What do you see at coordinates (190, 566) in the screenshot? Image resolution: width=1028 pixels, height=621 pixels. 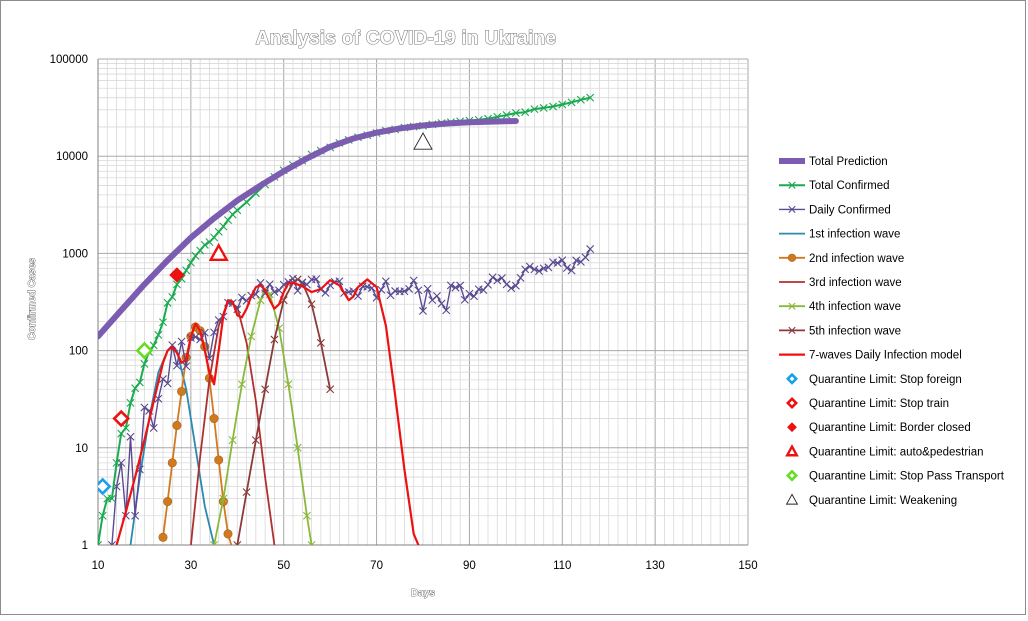 I see `x-tick-label: 30` at bounding box center [190, 566].